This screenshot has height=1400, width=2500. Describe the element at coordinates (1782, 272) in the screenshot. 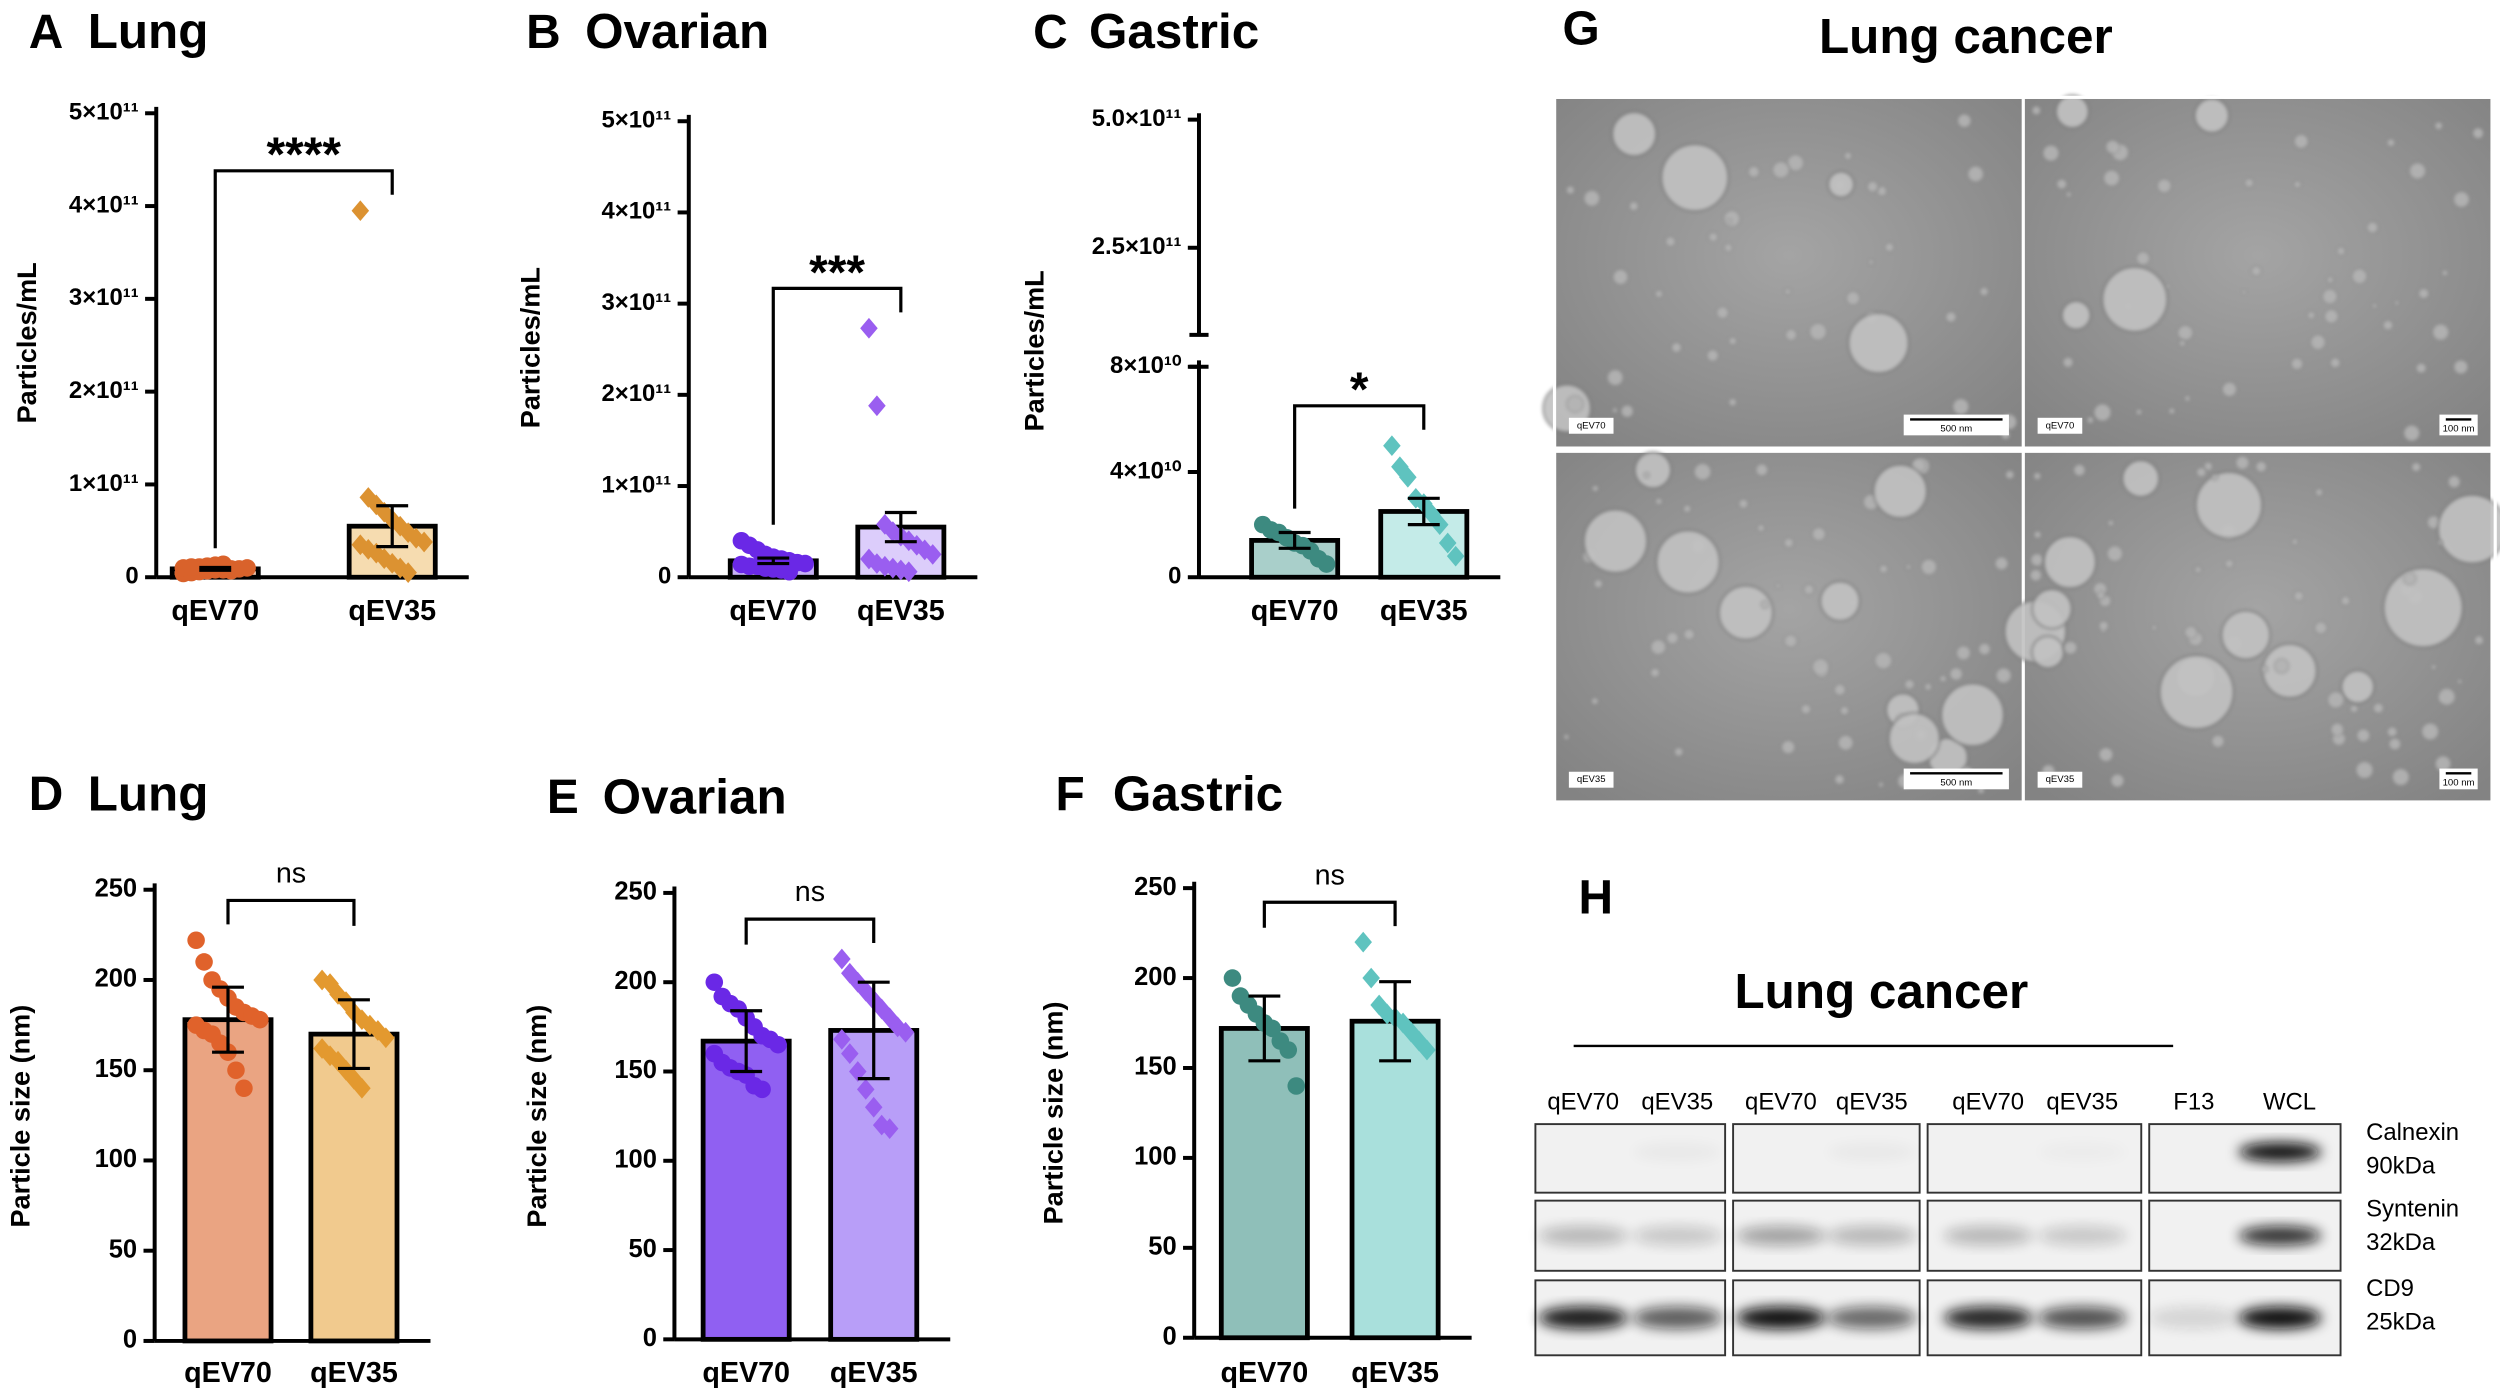

I see `micrograph: qEV70 500 nm` at that location.